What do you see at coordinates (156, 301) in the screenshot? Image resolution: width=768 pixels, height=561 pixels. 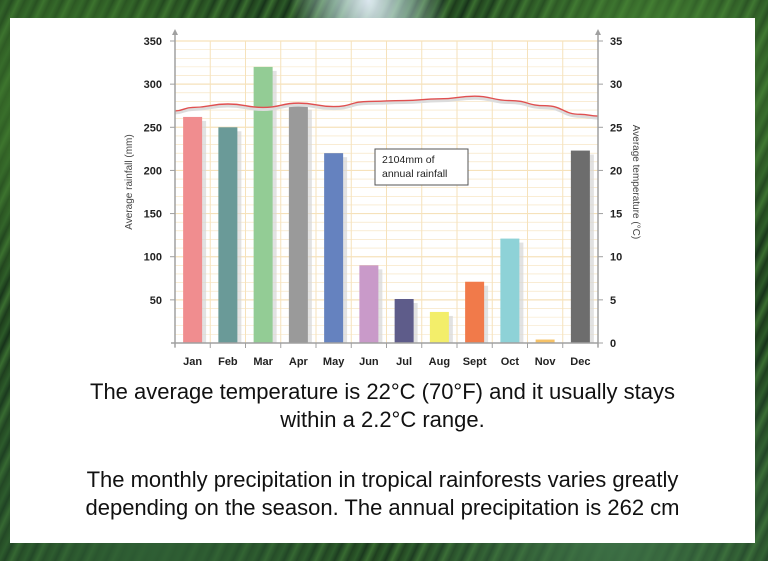 I see `left-tick-label: 50` at bounding box center [156, 301].